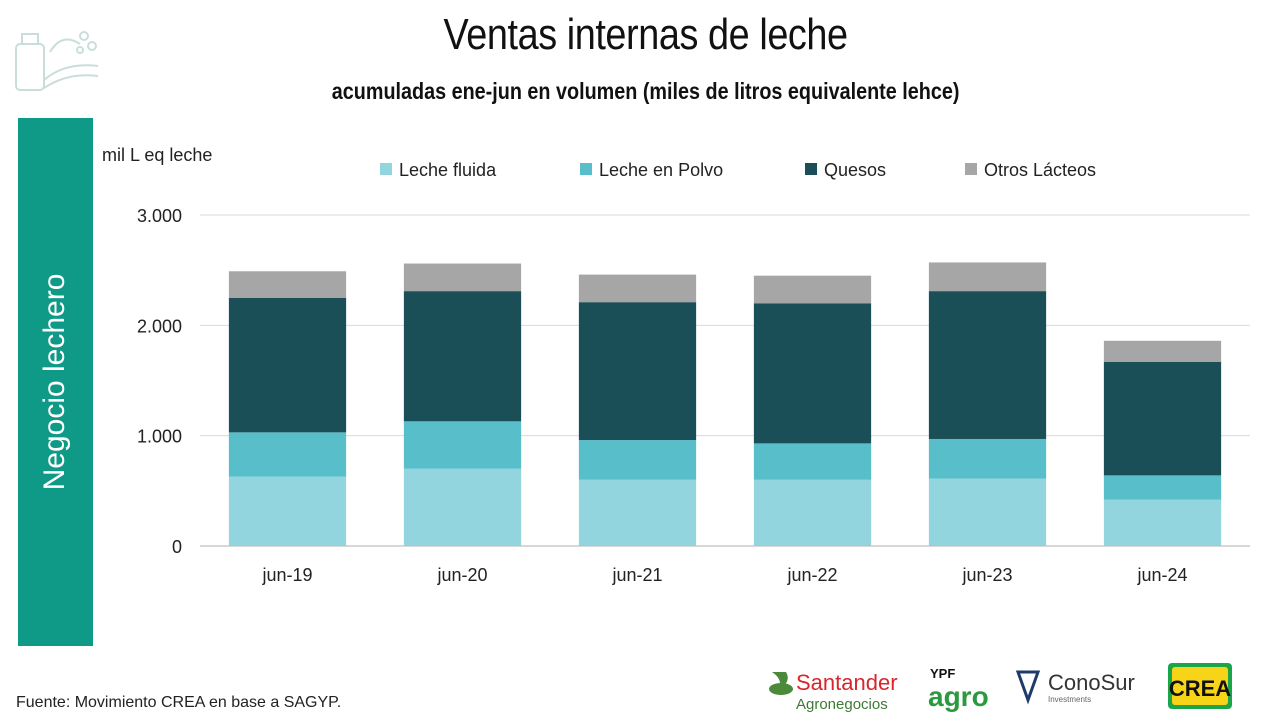 The image size is (1280, 720). I want to click on x-tick-label: jun-24, so click(1161, 575).